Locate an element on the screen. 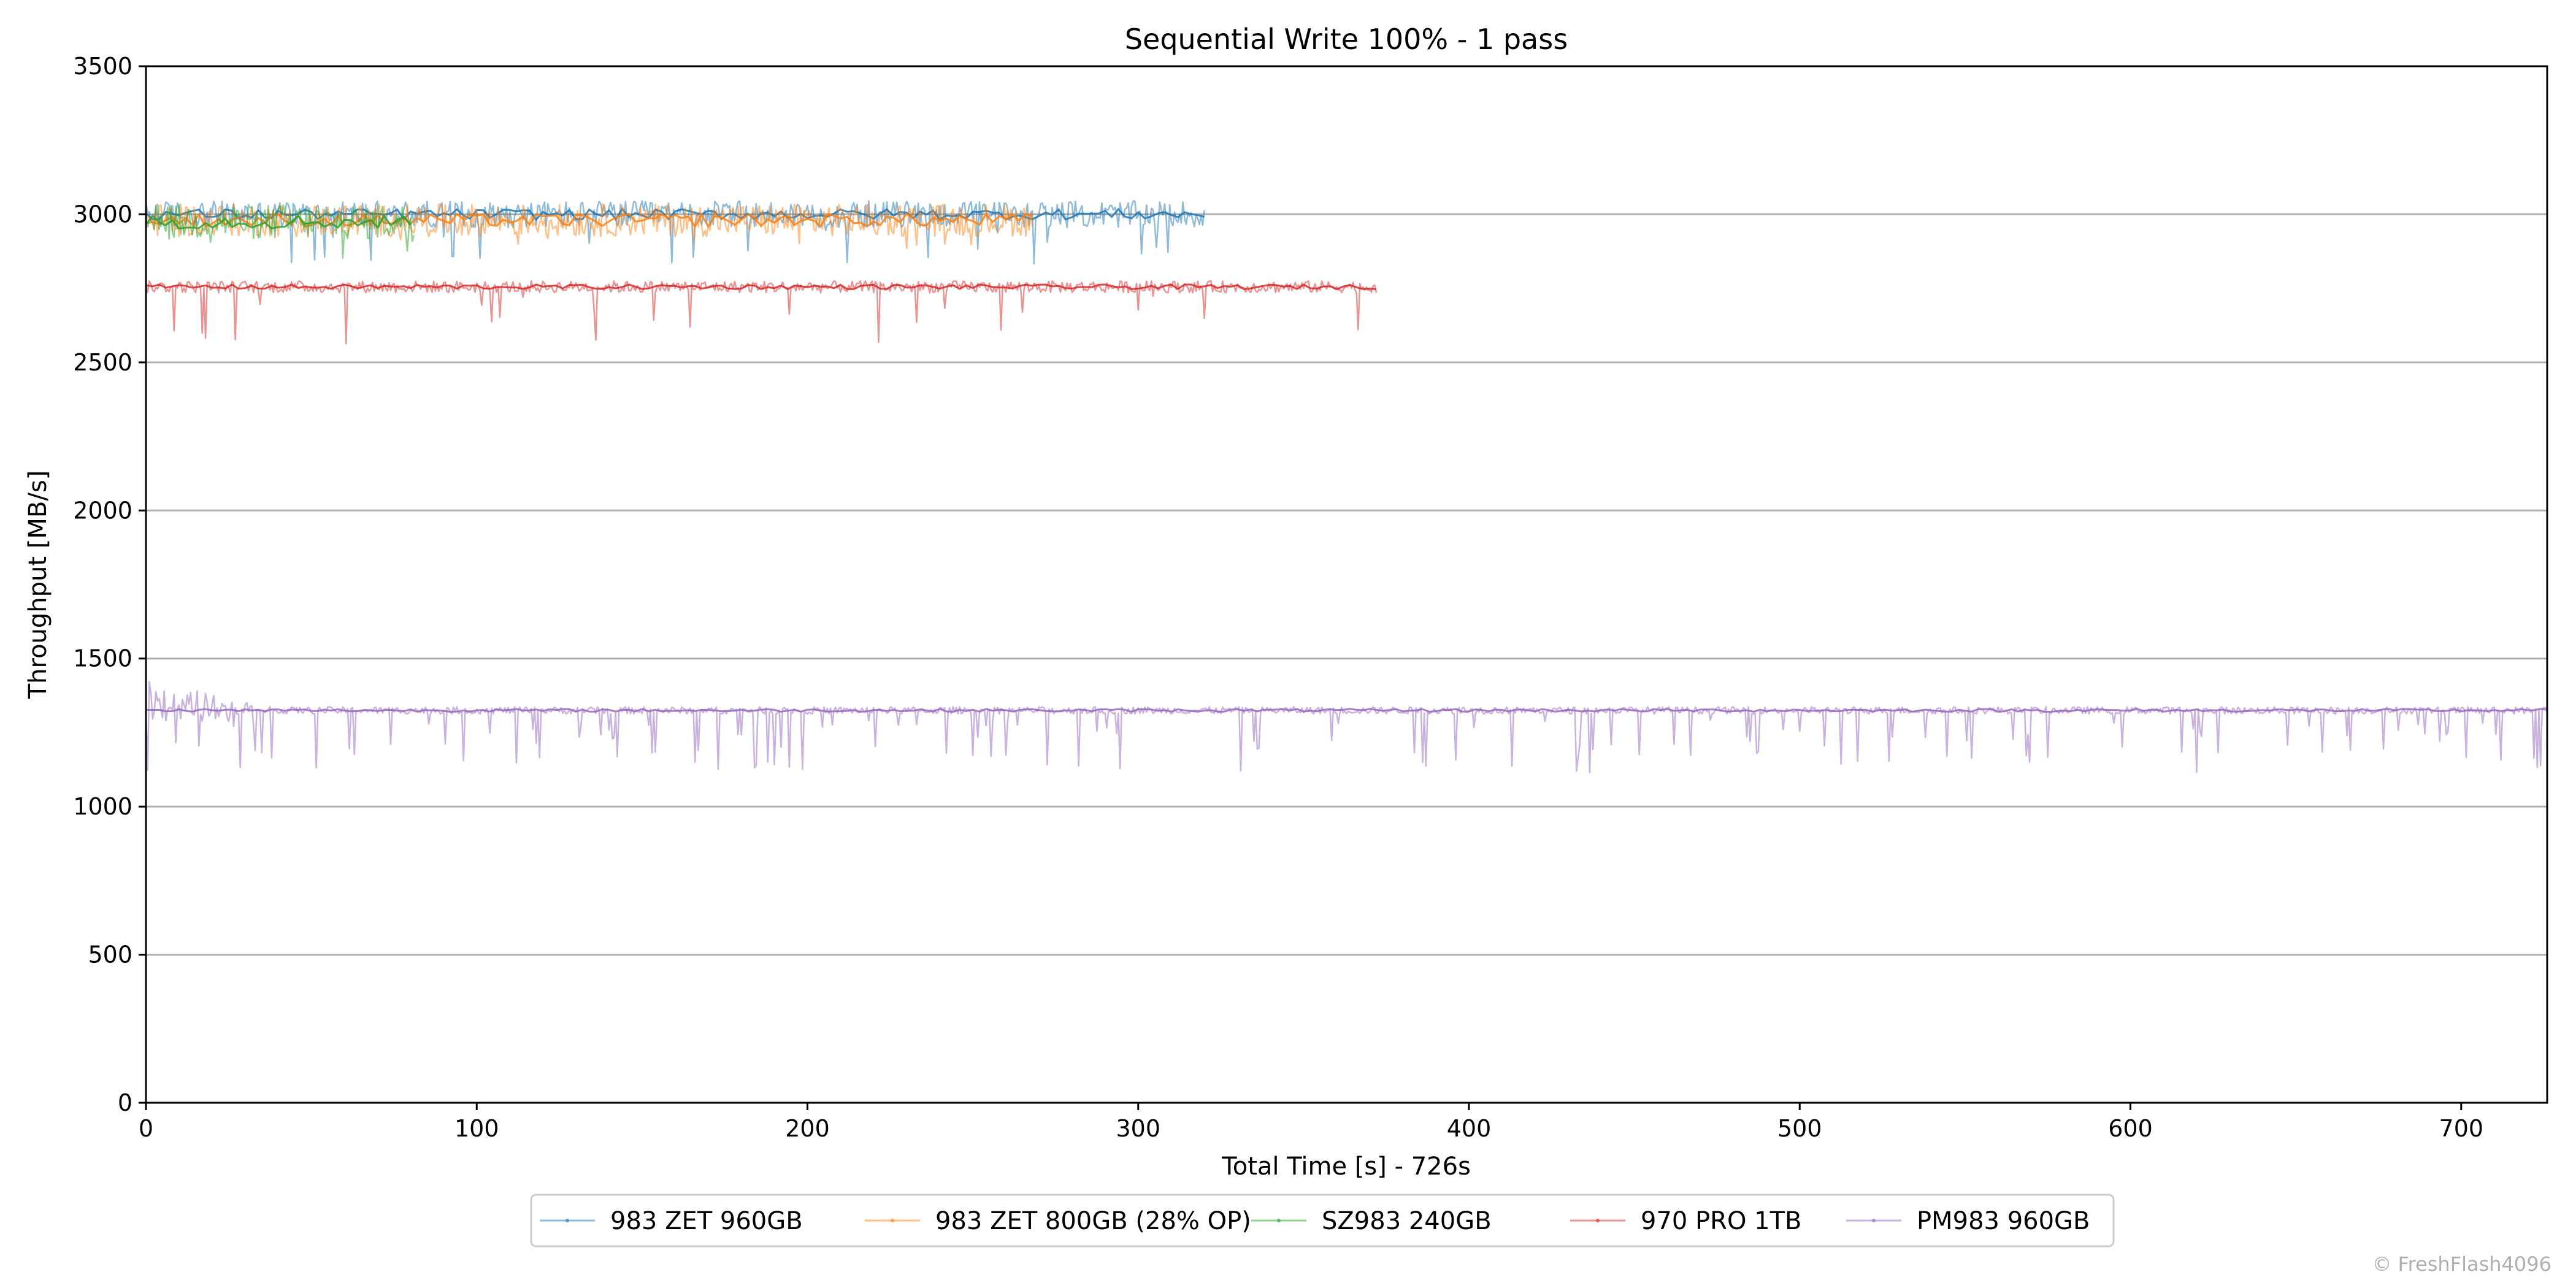 The height and width of the screenshot is (1288, 2576). legend-entry: 983 ZET 960GB is located at coordinates (671, 1221).